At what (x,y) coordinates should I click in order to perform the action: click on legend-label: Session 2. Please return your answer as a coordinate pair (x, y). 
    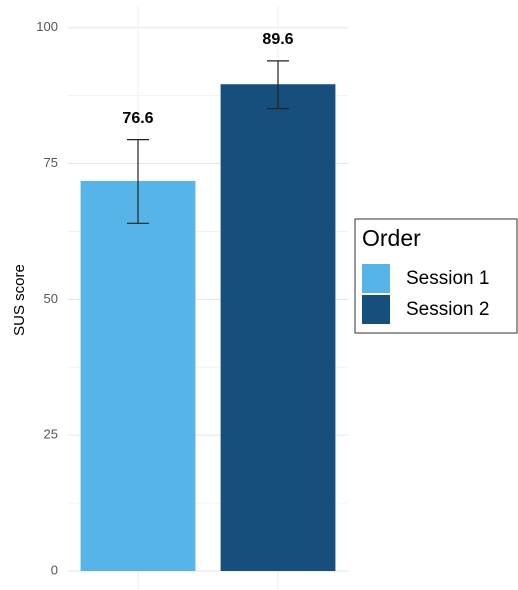
    Looking at the image, I should click on (447, 309).